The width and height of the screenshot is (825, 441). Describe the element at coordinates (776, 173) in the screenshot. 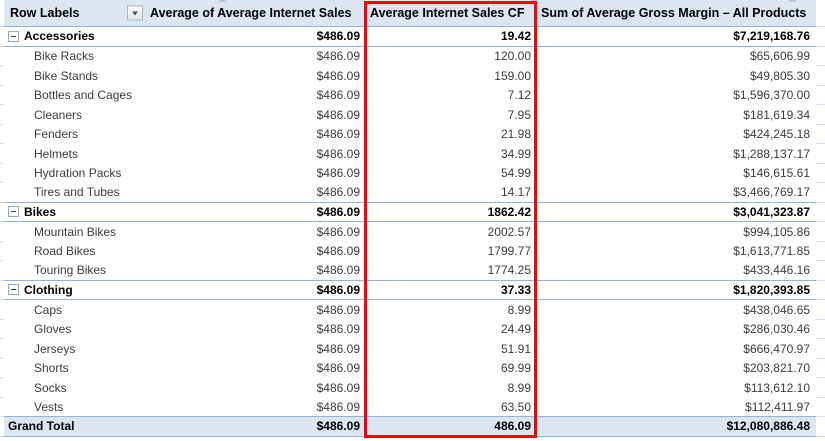

I see `gross-margin-cell: $146,615.61` at that location.